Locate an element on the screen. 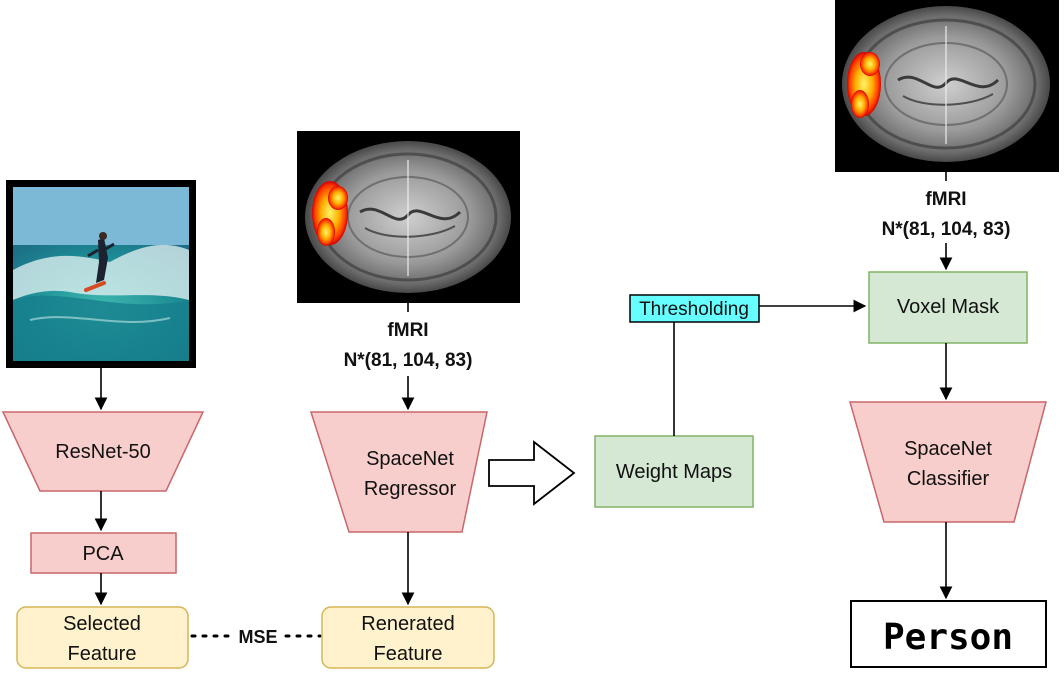 The height and width of the screenshot is (675, 1064). output-label: Person is located at coordinates (948, 637).